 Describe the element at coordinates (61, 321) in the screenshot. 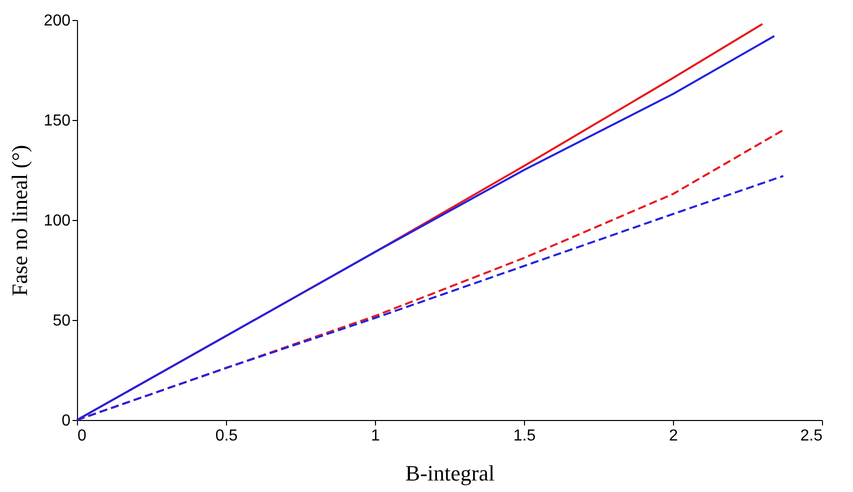

I see `y-tick-label: 50` at that location.